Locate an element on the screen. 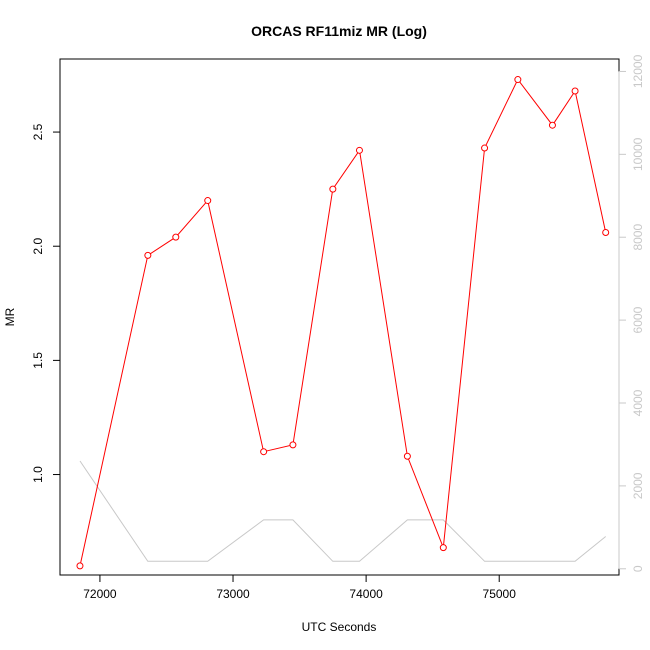  x-axis: 72000 73000 74000 75000 is located at coordinates (300, 587).